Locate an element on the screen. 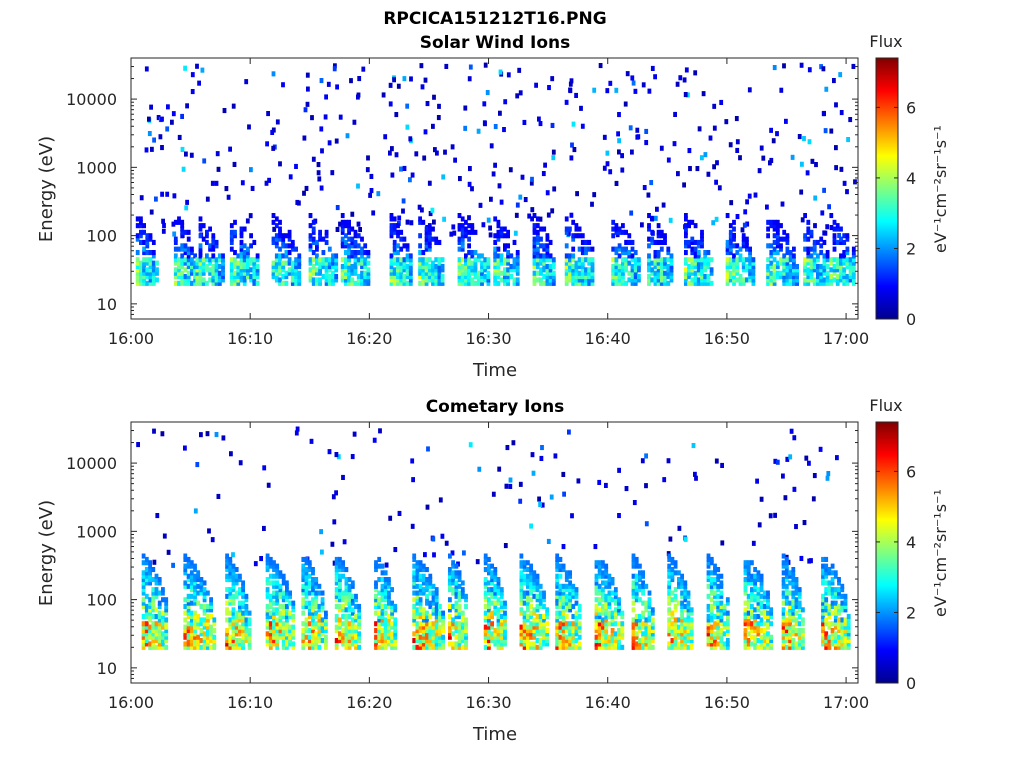  x-tick-label: 16:10 is located at coordinates (250, 338).